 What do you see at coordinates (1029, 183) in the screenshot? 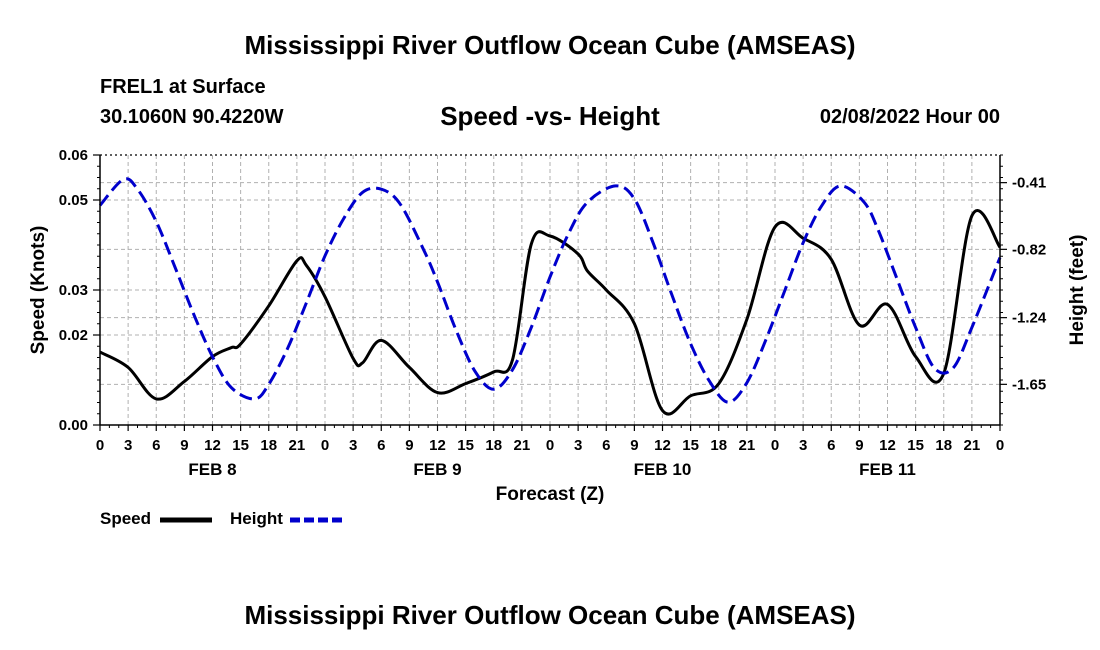
I see `y2-tick-label: -0.41` at bounding box center [1029, 183].